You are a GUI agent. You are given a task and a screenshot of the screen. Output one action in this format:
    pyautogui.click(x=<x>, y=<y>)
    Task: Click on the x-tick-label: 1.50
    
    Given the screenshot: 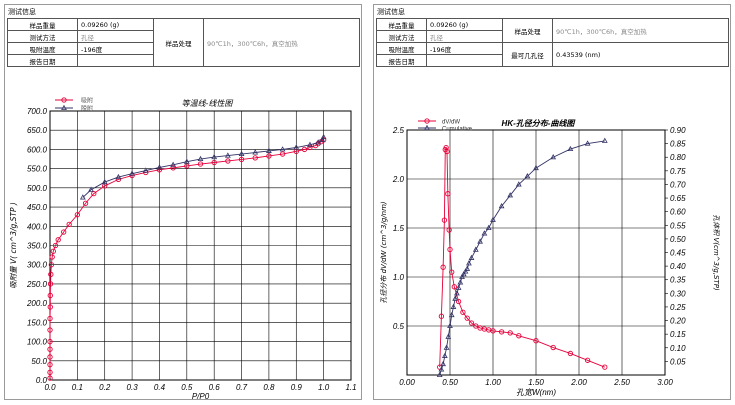 What is the action you would take?
    pyautogui.click(x=536, y=382)
    